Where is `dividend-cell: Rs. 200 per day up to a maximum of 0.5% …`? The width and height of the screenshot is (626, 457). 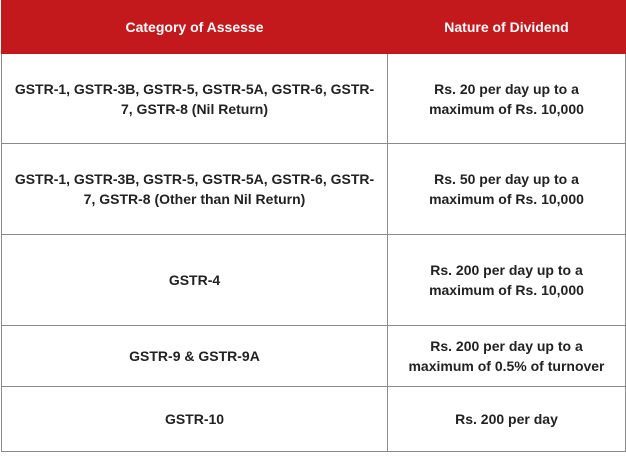 dividend-cell: Rs. 200 per day up to a maximum of 0.5% … is located at coordinates (506, 356).